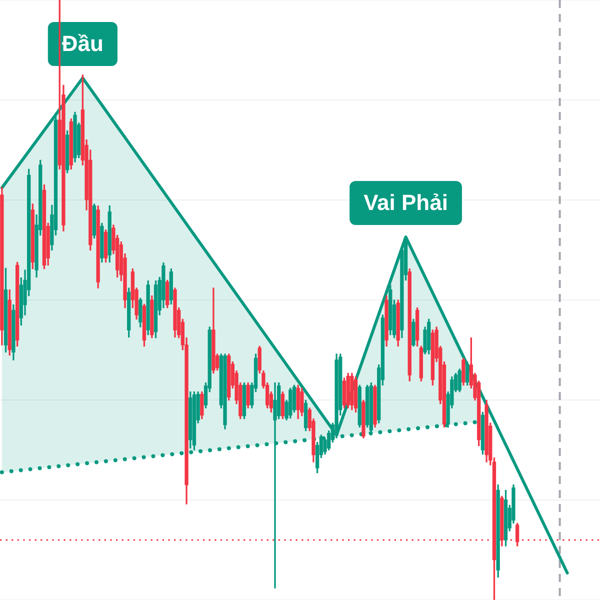  What do you see at coordinates (83, 43) in the screenshot?
I see `annotation: Đầu` at bounding box center [83, 43].